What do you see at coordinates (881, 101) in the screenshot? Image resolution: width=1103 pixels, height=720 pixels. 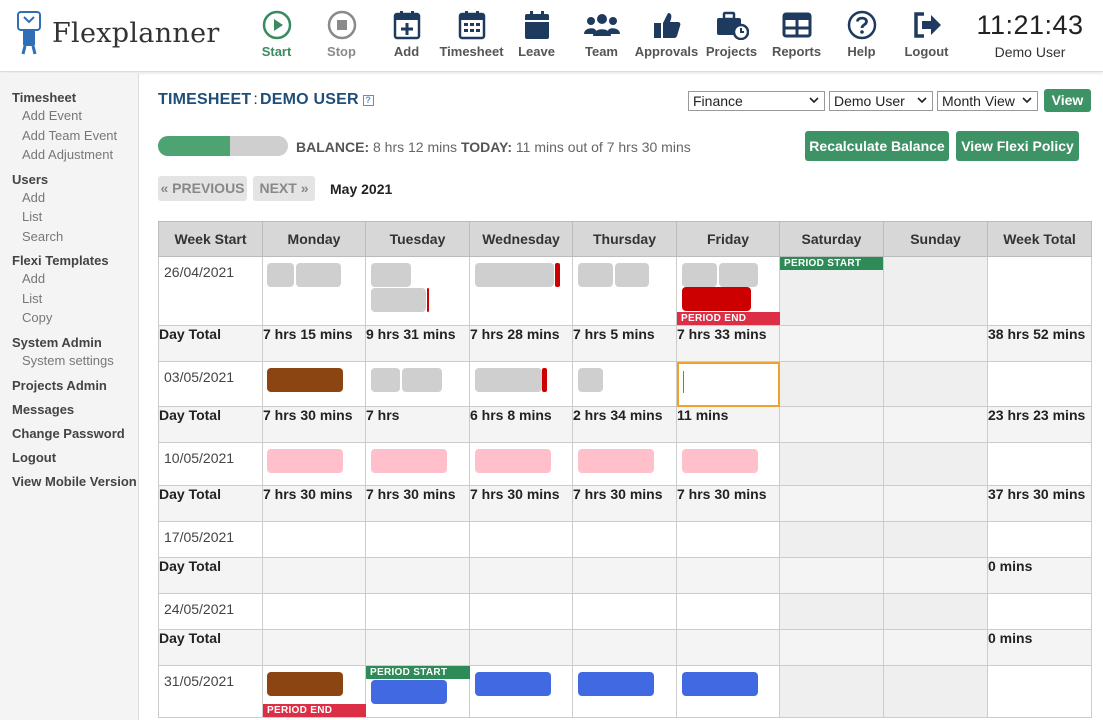 I see `user-select: Demo User` at bounding box center [881, 101].